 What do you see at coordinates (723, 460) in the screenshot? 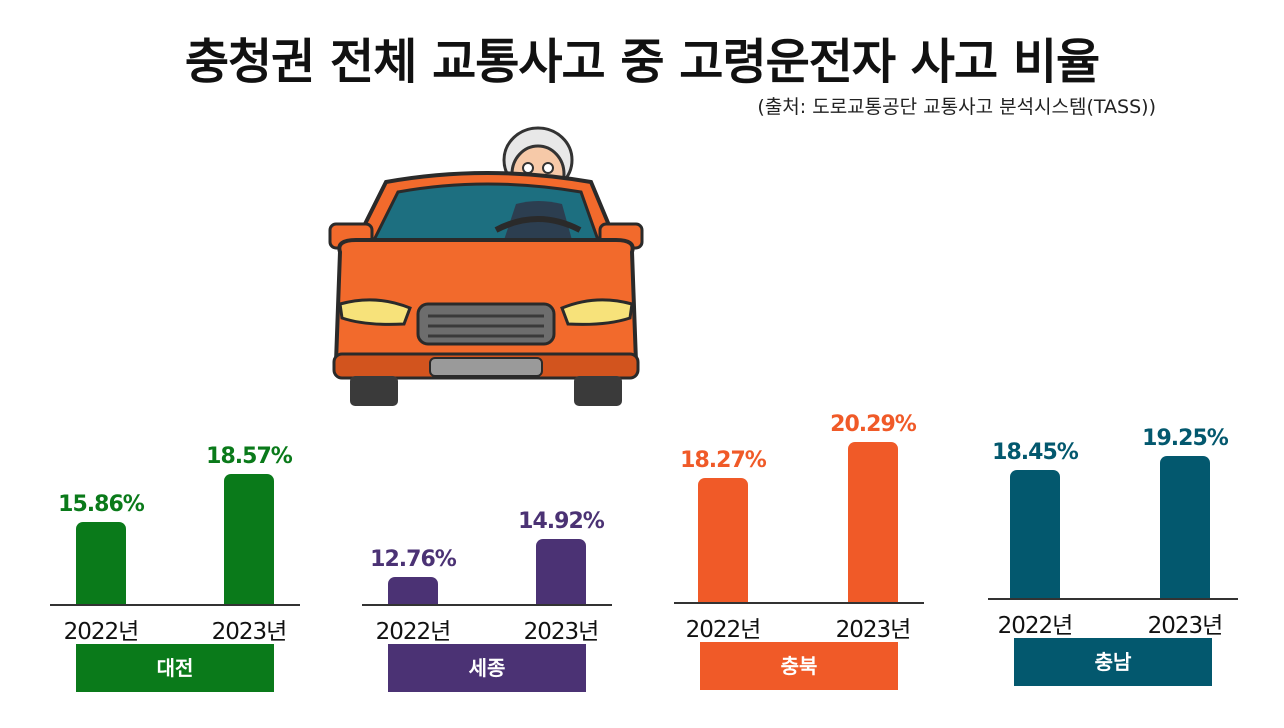
I see `value-label-2-0: 18.27%` at bounding box center [723, 460].